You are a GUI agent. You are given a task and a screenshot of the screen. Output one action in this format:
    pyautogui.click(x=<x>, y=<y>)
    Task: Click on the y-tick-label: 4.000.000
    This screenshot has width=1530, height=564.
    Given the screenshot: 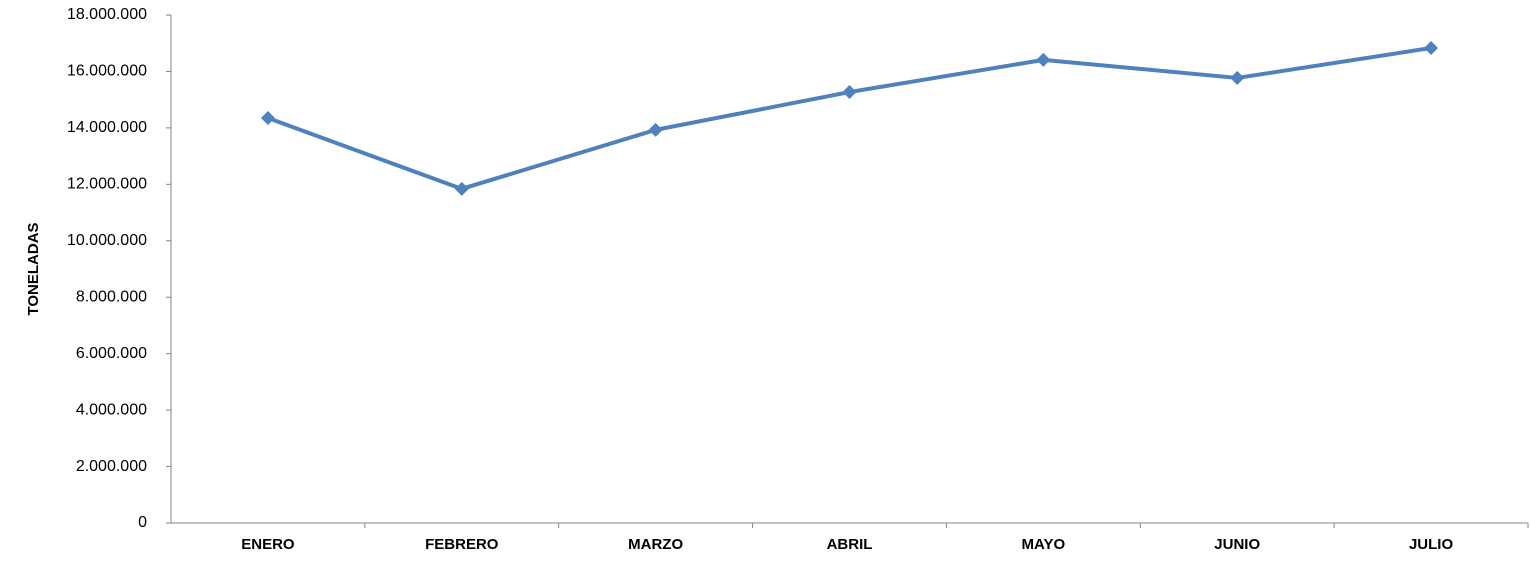 What is the action you would take?
    pyautogui.click(x=111, y=409)
    